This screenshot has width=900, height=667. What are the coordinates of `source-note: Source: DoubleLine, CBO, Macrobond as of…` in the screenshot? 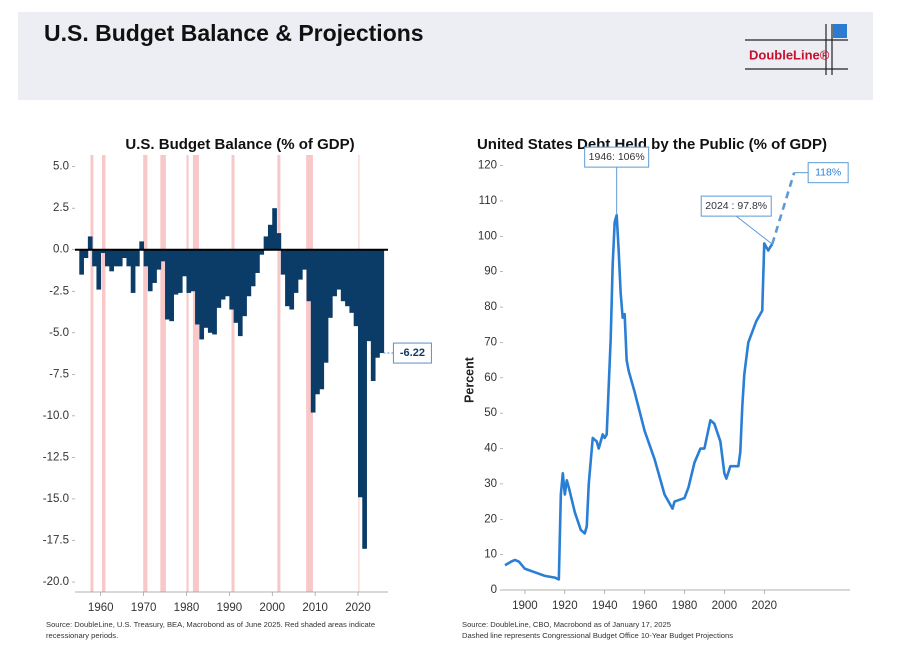 It's located at (566, 624).